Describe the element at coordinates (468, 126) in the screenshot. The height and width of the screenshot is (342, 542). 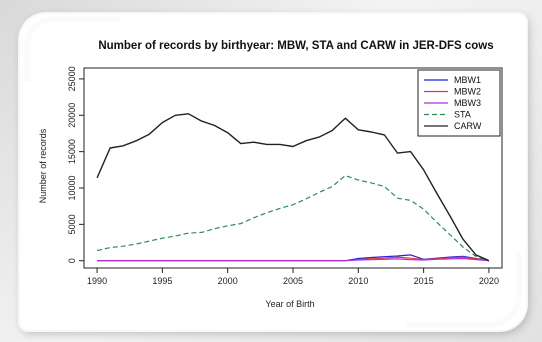
I see `legend-label-carw: CARW` at that location.